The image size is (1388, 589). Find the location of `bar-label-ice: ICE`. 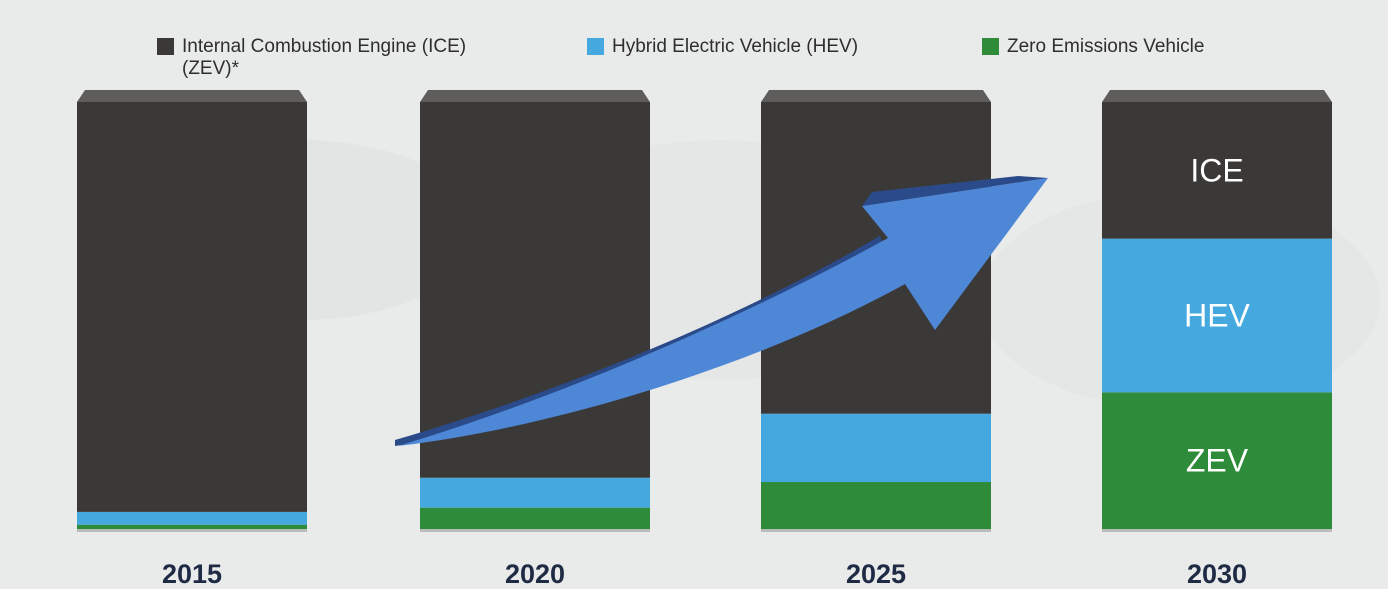

bar-label-ice: ICE is located at coordinates (1216, 170).